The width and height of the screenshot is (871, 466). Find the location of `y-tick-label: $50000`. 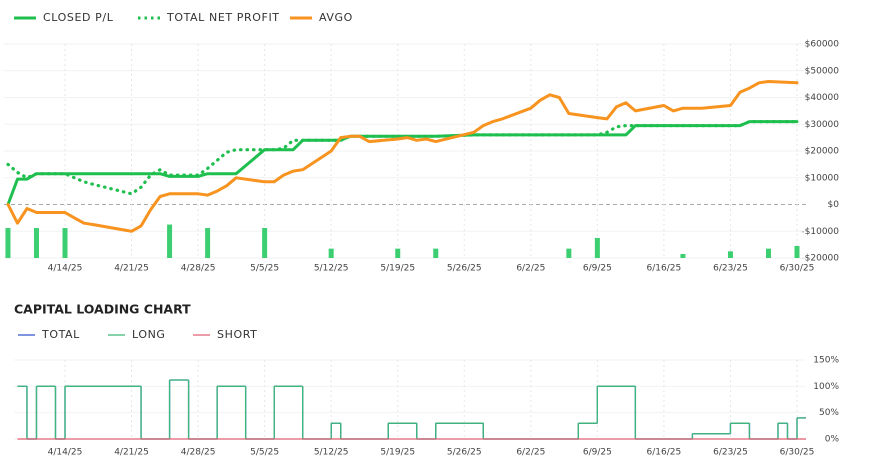

y-tick-label: $50000 is located at coordinates (822, 71).